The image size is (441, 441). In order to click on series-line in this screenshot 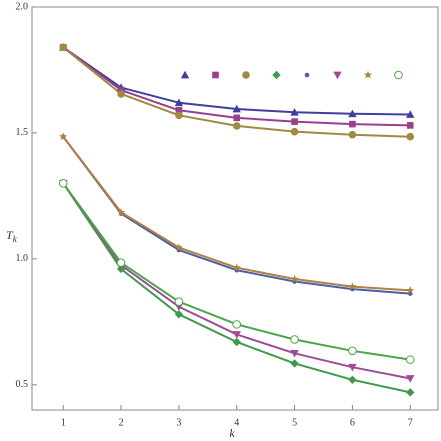, I will do `click(236, 81)`.